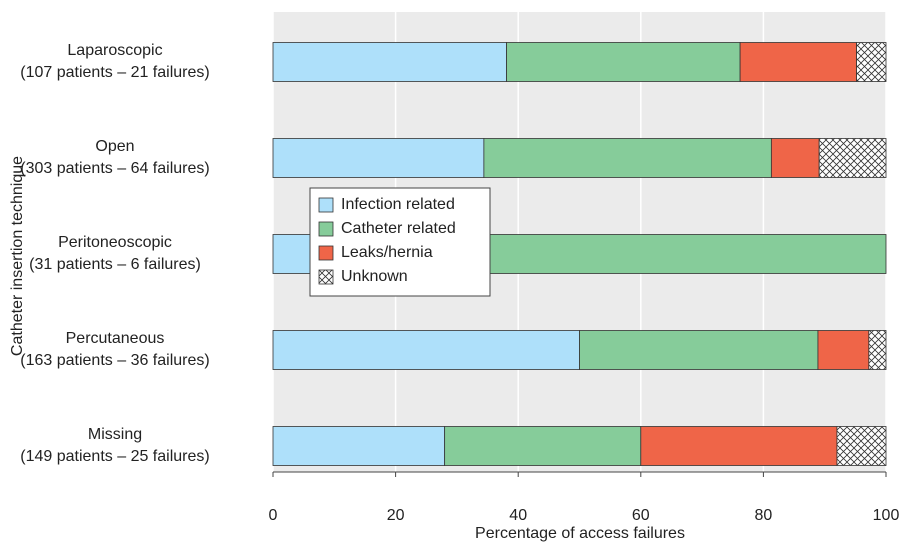 The image size is (903, 544). Describe the element at coordinates (398, 204) in the screenshot. I see `legend-label: Infection related` at that location.